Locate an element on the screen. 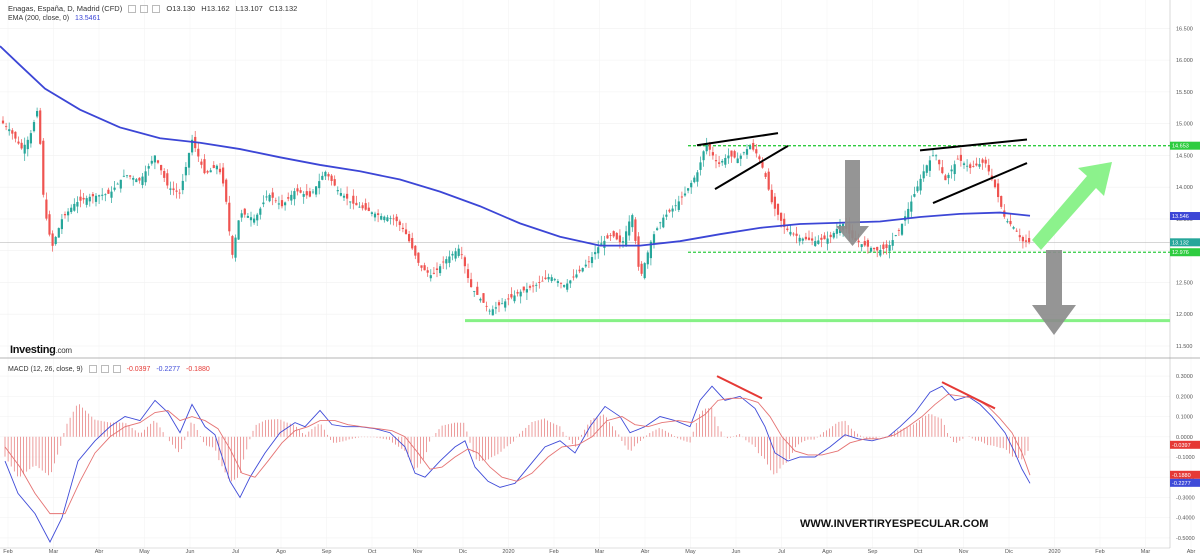  website-watermark: WWW.INVERTIRYESPECULAR.COM is located at coordinates (894, 524).